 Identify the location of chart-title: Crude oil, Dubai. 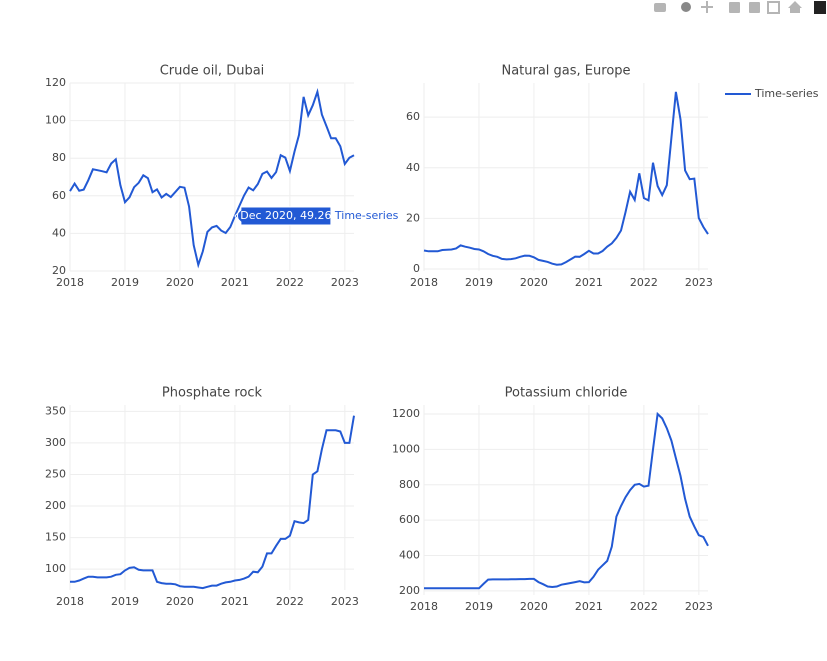
(212, 71).